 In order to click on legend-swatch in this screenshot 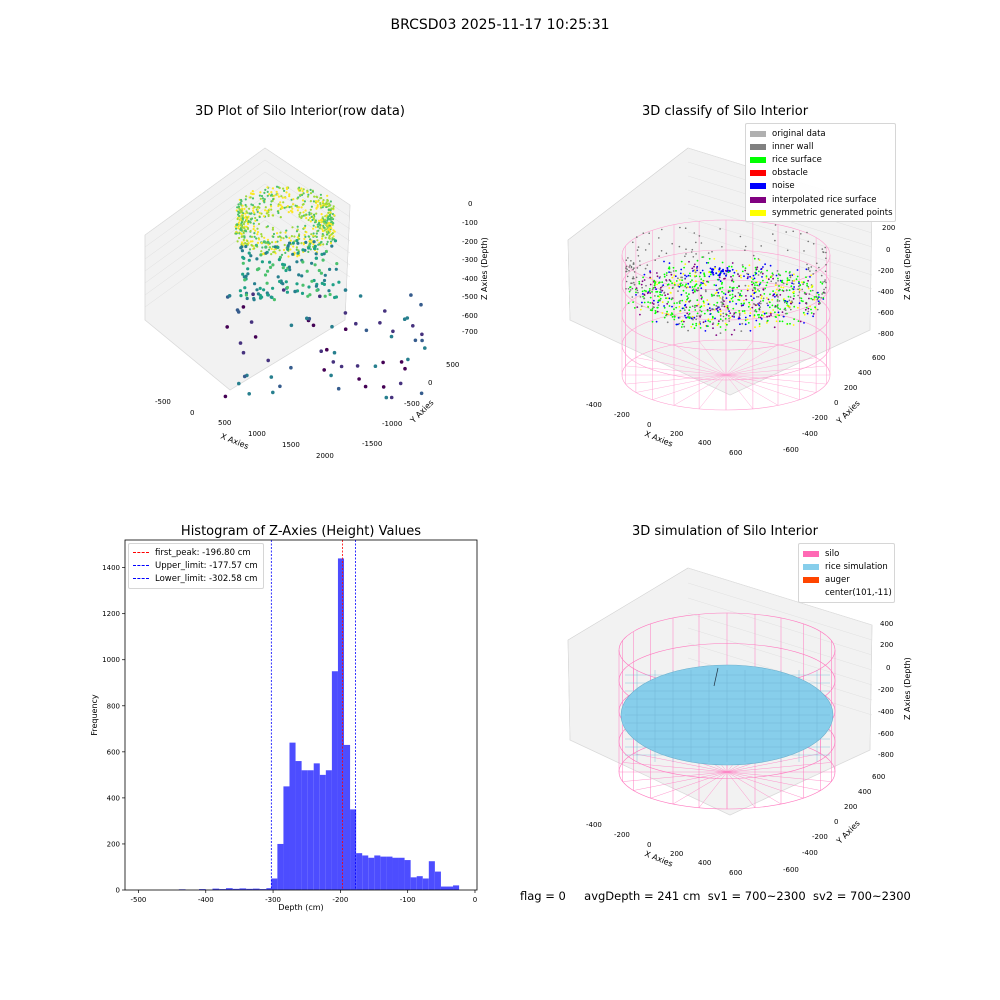, I will do `click(758, 186)`.